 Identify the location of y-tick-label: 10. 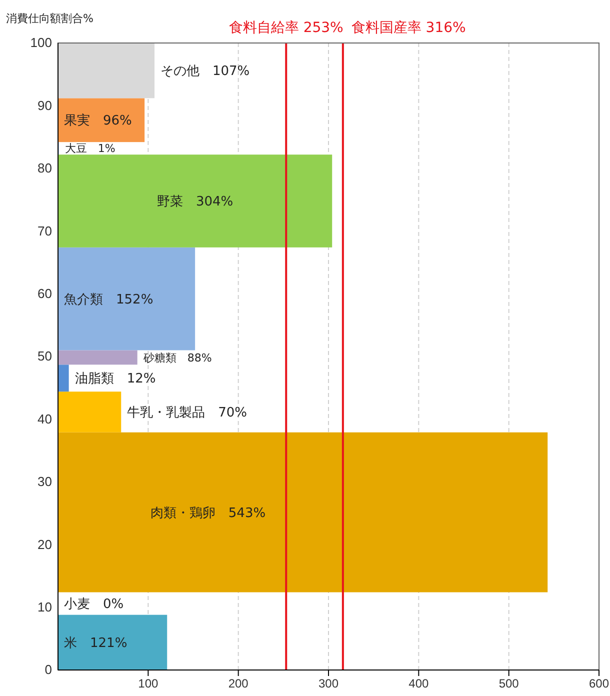
(45, 606).